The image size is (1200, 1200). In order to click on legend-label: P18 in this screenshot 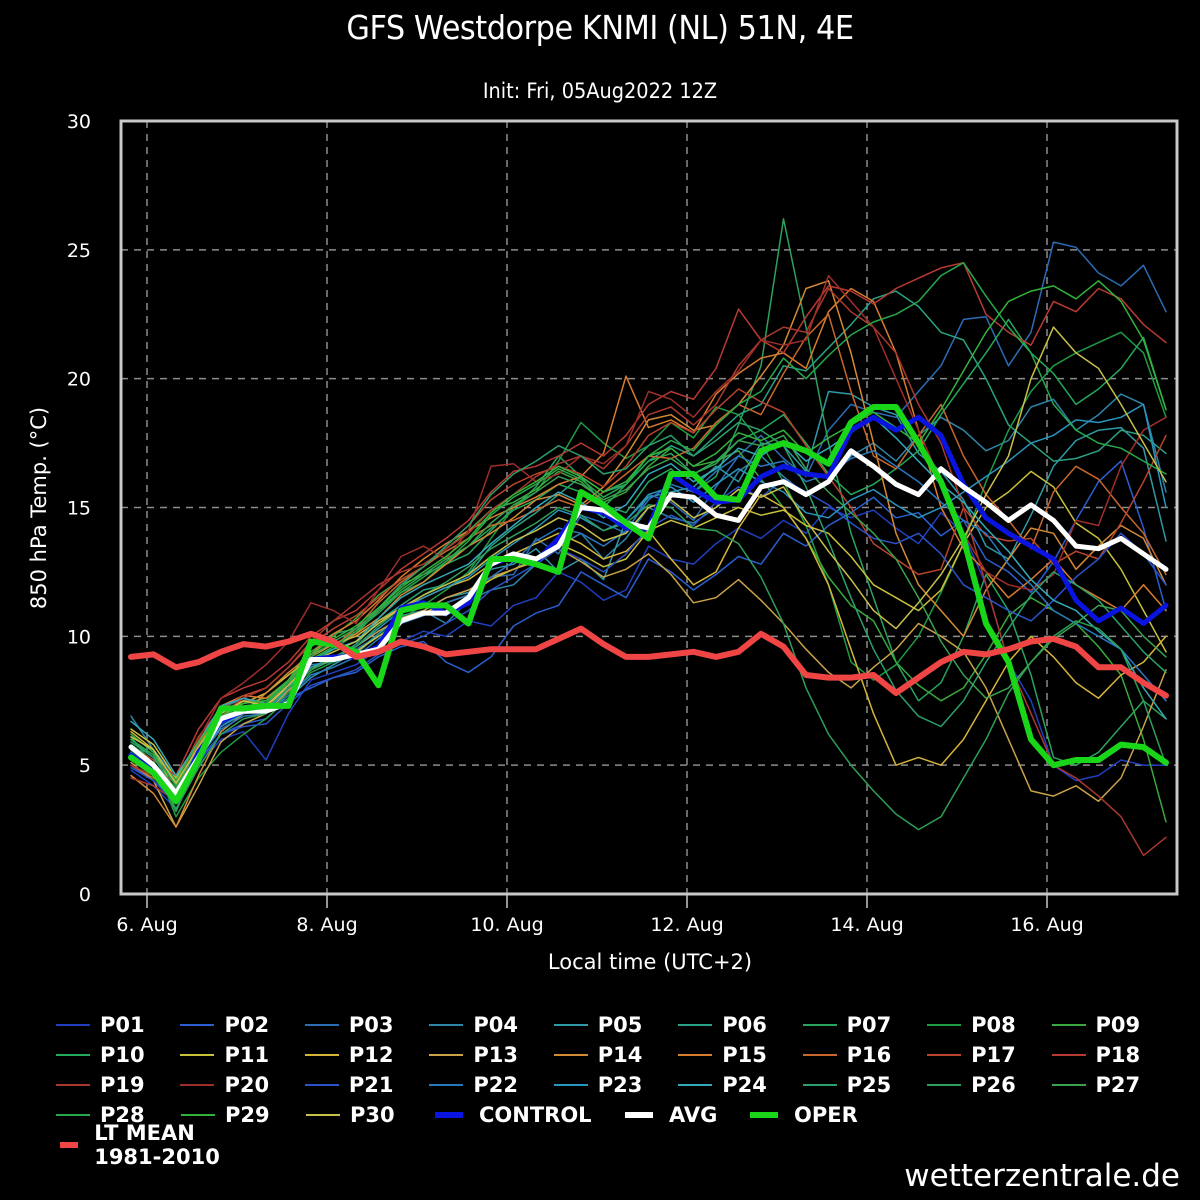, I will do `click(1118, 1055)`.